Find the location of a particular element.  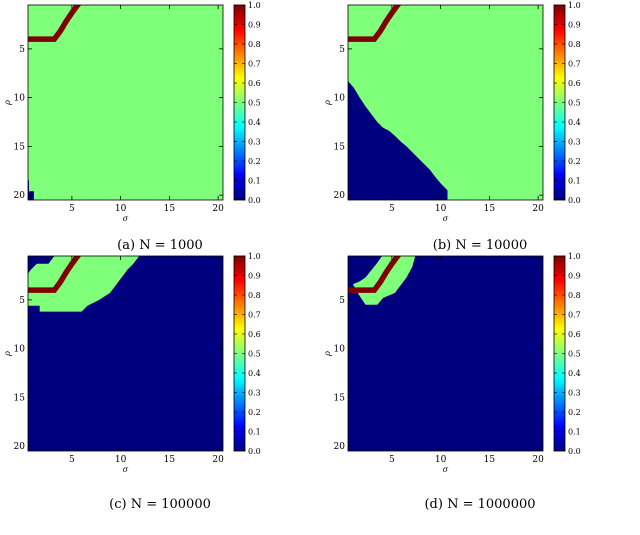

heatmap-green-region is located at coordinates (84, 284).